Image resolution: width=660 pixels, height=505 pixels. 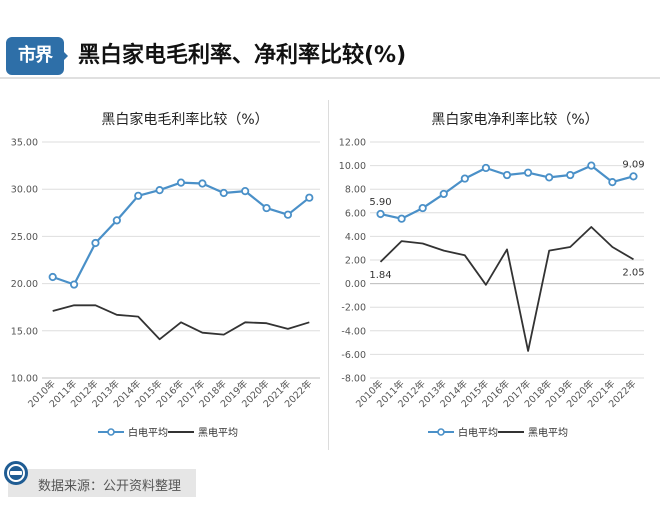 I want to click on brand-logo: 市界, so click(x=35, y=56).